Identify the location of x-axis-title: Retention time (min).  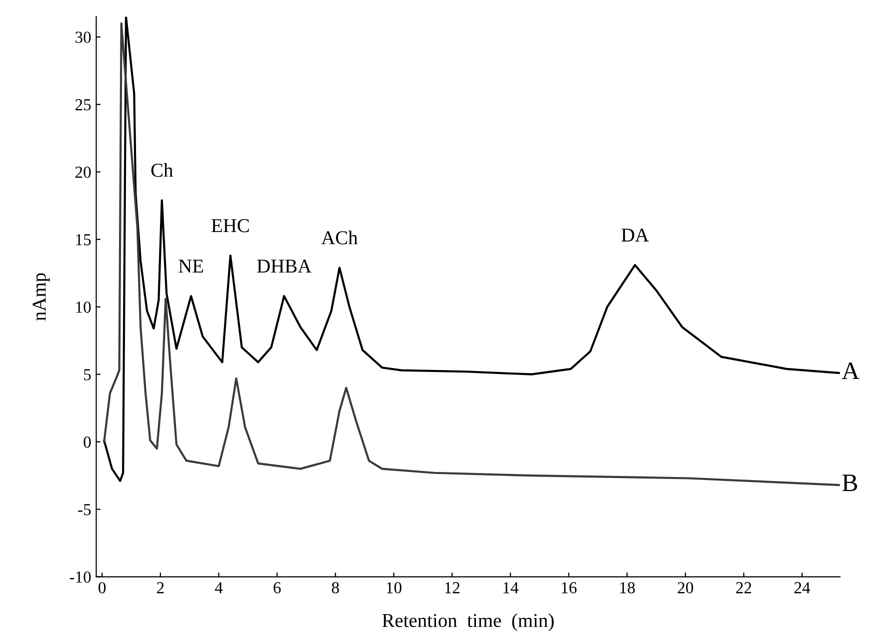
(468, 622).